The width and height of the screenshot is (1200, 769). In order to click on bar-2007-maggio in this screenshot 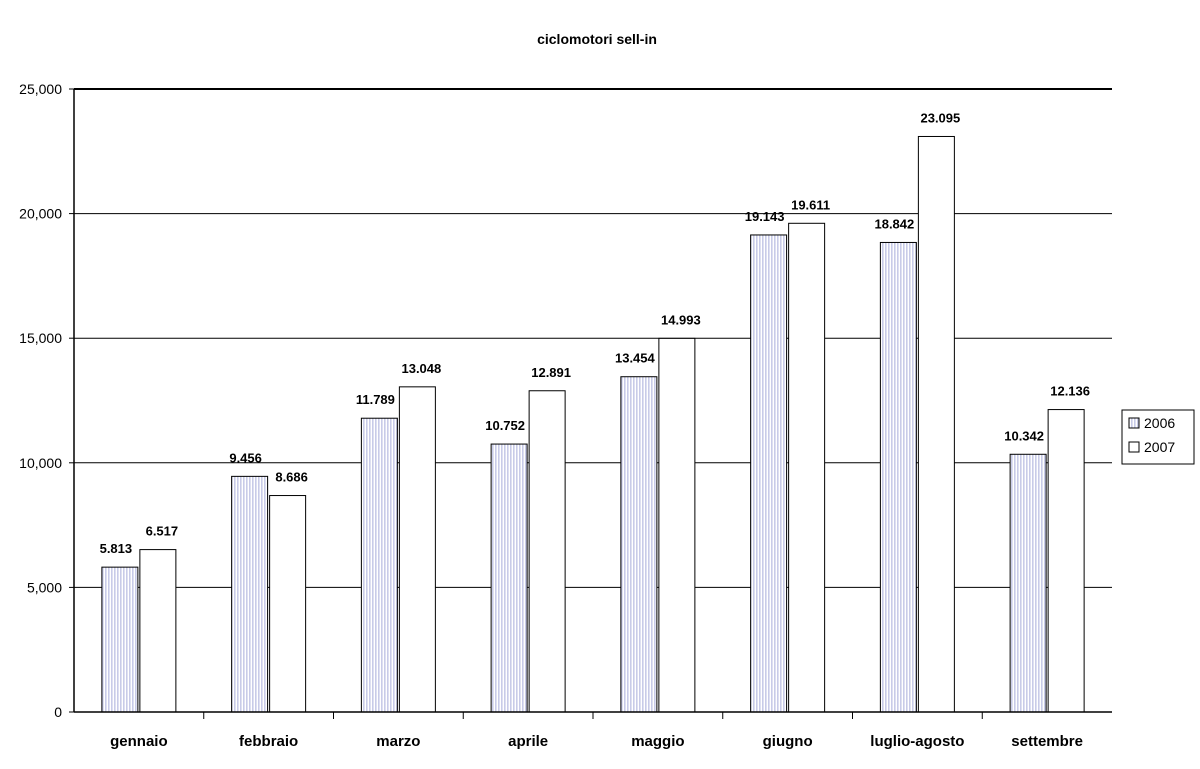, I will do `click(677, 525)`.